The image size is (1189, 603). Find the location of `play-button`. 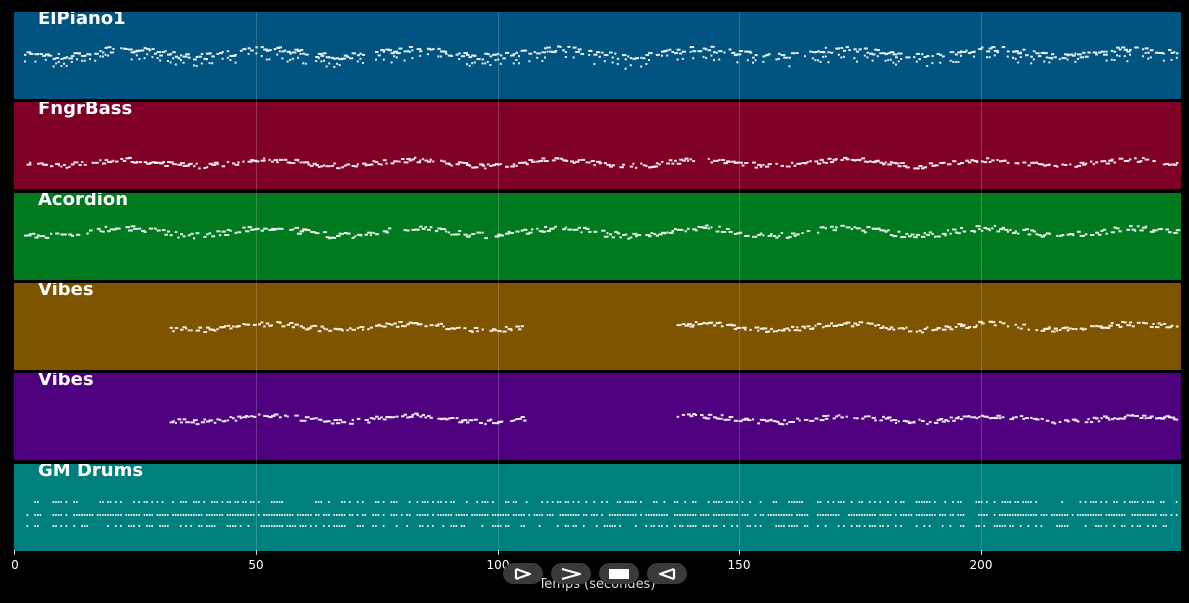

play-button is located at coordinates (523, 573).